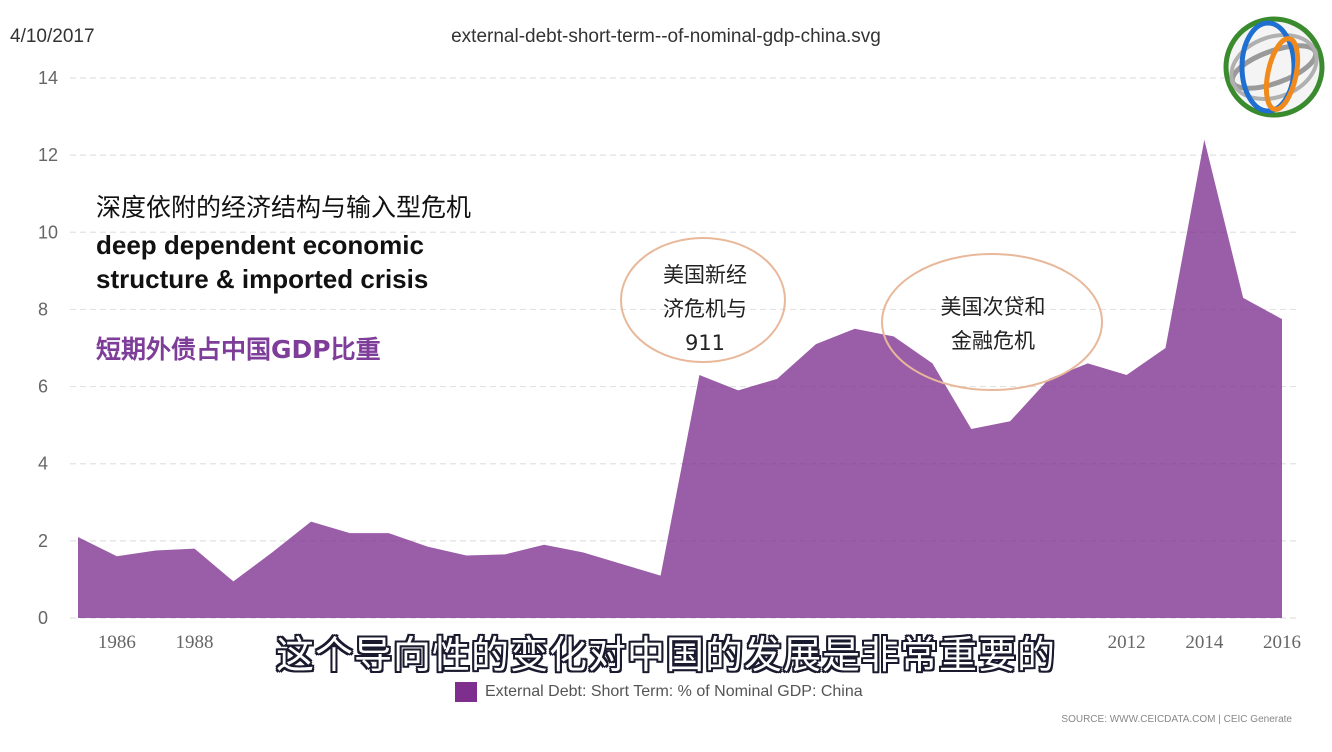 The width and height of the screenshot is (1332, 752). I want to click on headline-chinese: 深度依附的经济结构与输入型危机, so click(284, 207).